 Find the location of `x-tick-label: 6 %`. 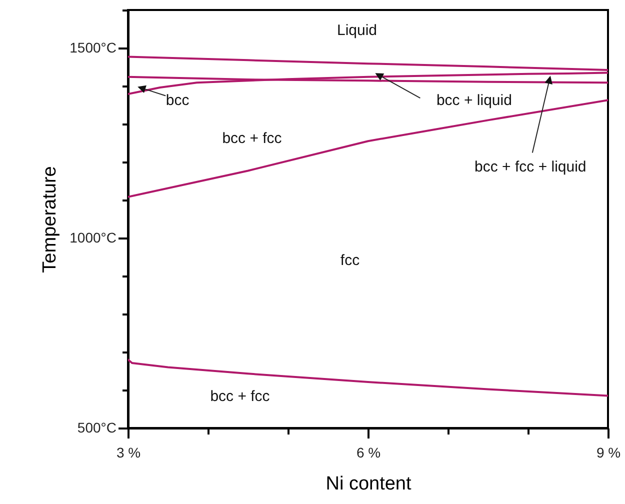

x-tick-label: 6 % is located at coordinates (368, 452).